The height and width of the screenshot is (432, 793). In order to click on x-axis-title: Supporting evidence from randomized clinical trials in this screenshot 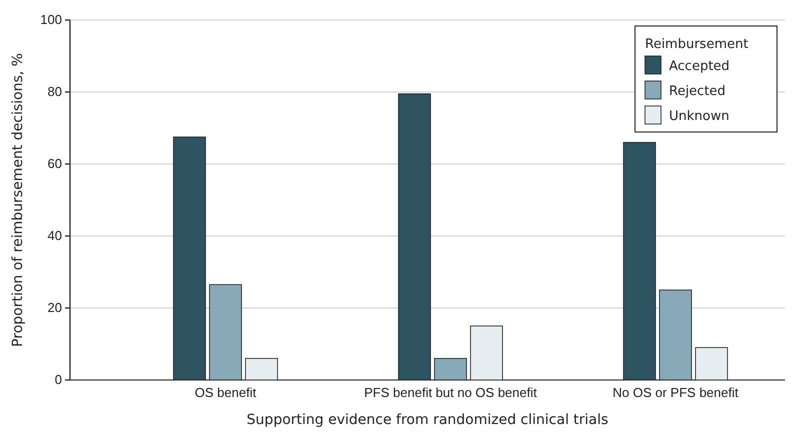, I will do `click(427, 420)`.